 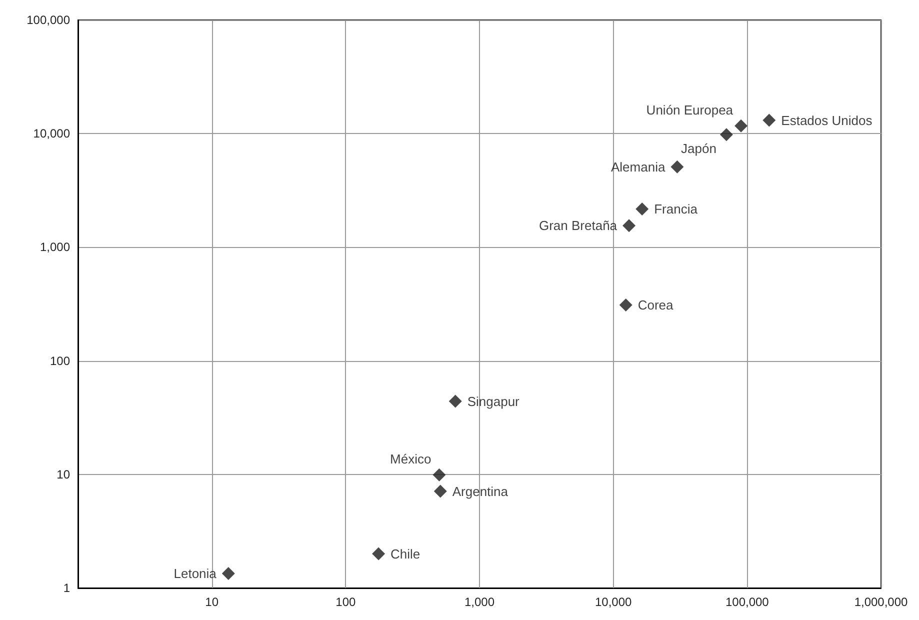 What do you see at coordinates (196, 574) in the screenshot?
I see `annotation: Letonia` at bounding box center [196, 574].